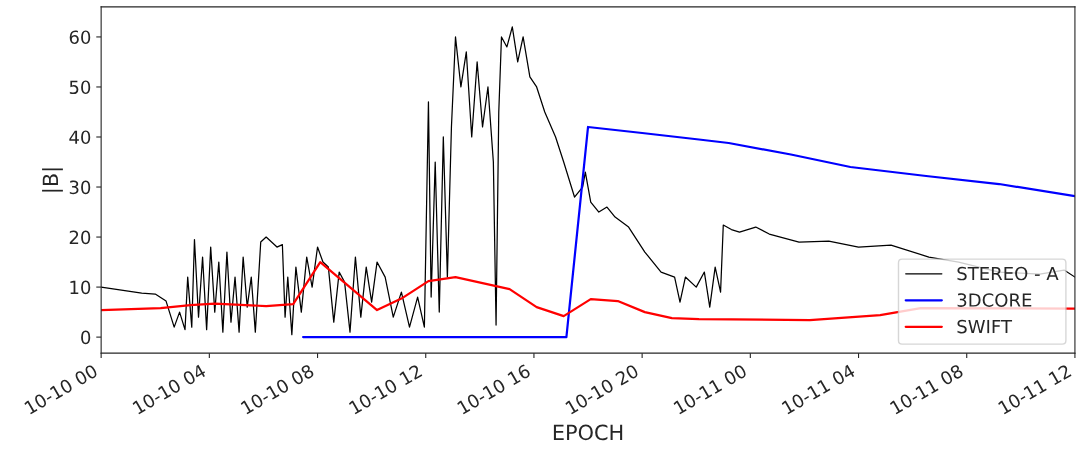 The width and height of the screenshot is (1076, 461). I want to click on y-tick-label: 10, so click(80, 287).